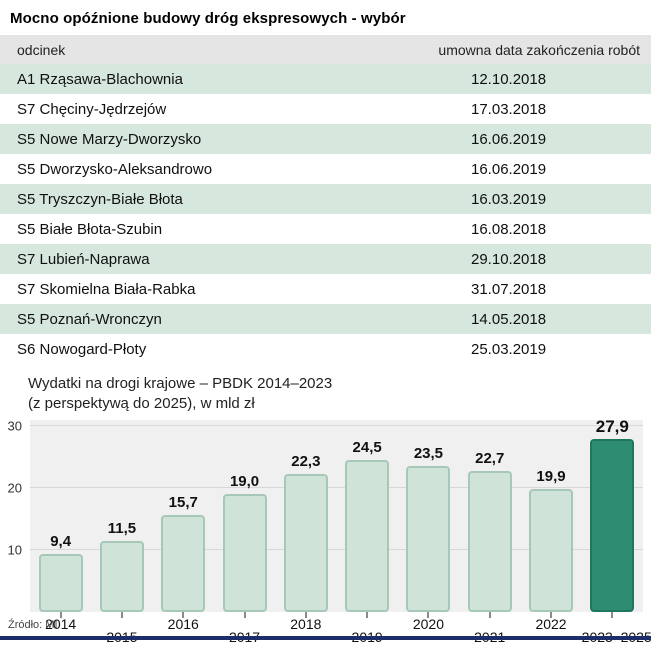 The height and width of the screenshot is (645, 651). I want to click on table-header-row: odcinek umowna data zakończenia robót, so click(325, 49).